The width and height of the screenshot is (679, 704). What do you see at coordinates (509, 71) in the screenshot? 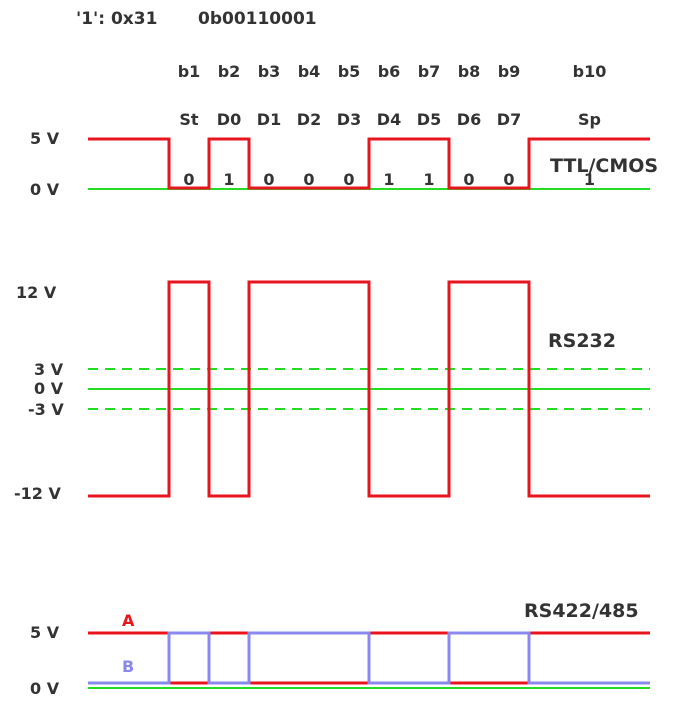
I see `bit-position-label: b9` at bounding box center [509, 71].